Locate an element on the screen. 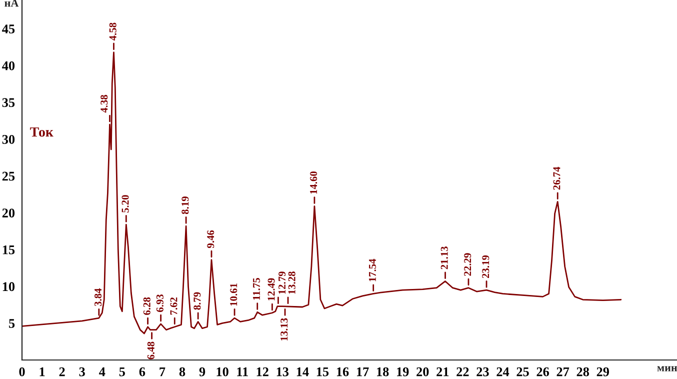  x-axis-title: мин is located at coordinates (667, 369).